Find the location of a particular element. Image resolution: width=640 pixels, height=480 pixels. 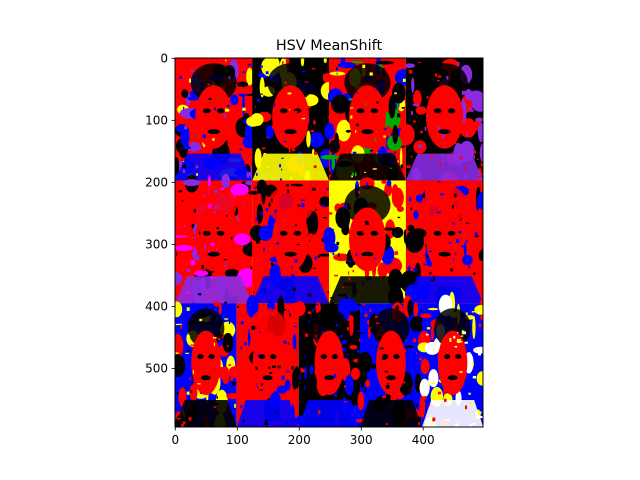

x-tick-label: 0 is located at coordinates (175, 440).